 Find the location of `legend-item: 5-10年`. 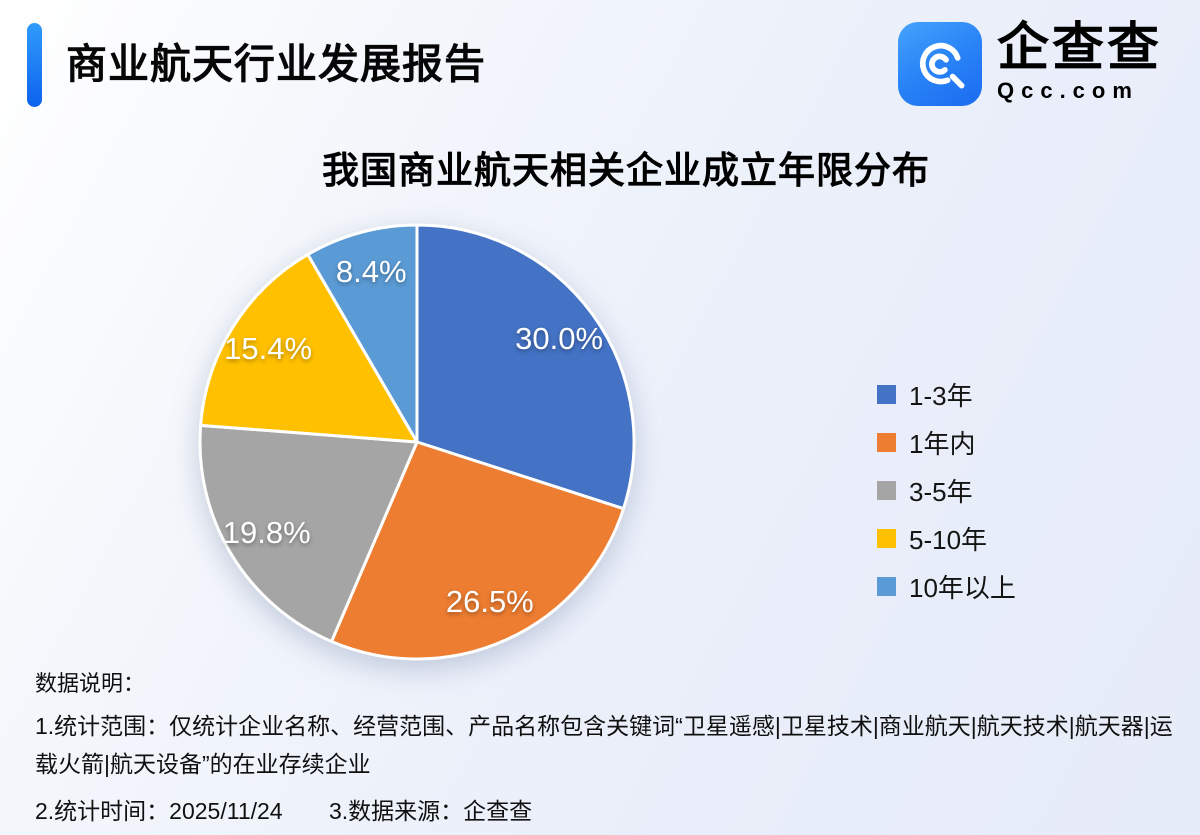

legend-item: 5-10年 is located at coordinates (946, 538).